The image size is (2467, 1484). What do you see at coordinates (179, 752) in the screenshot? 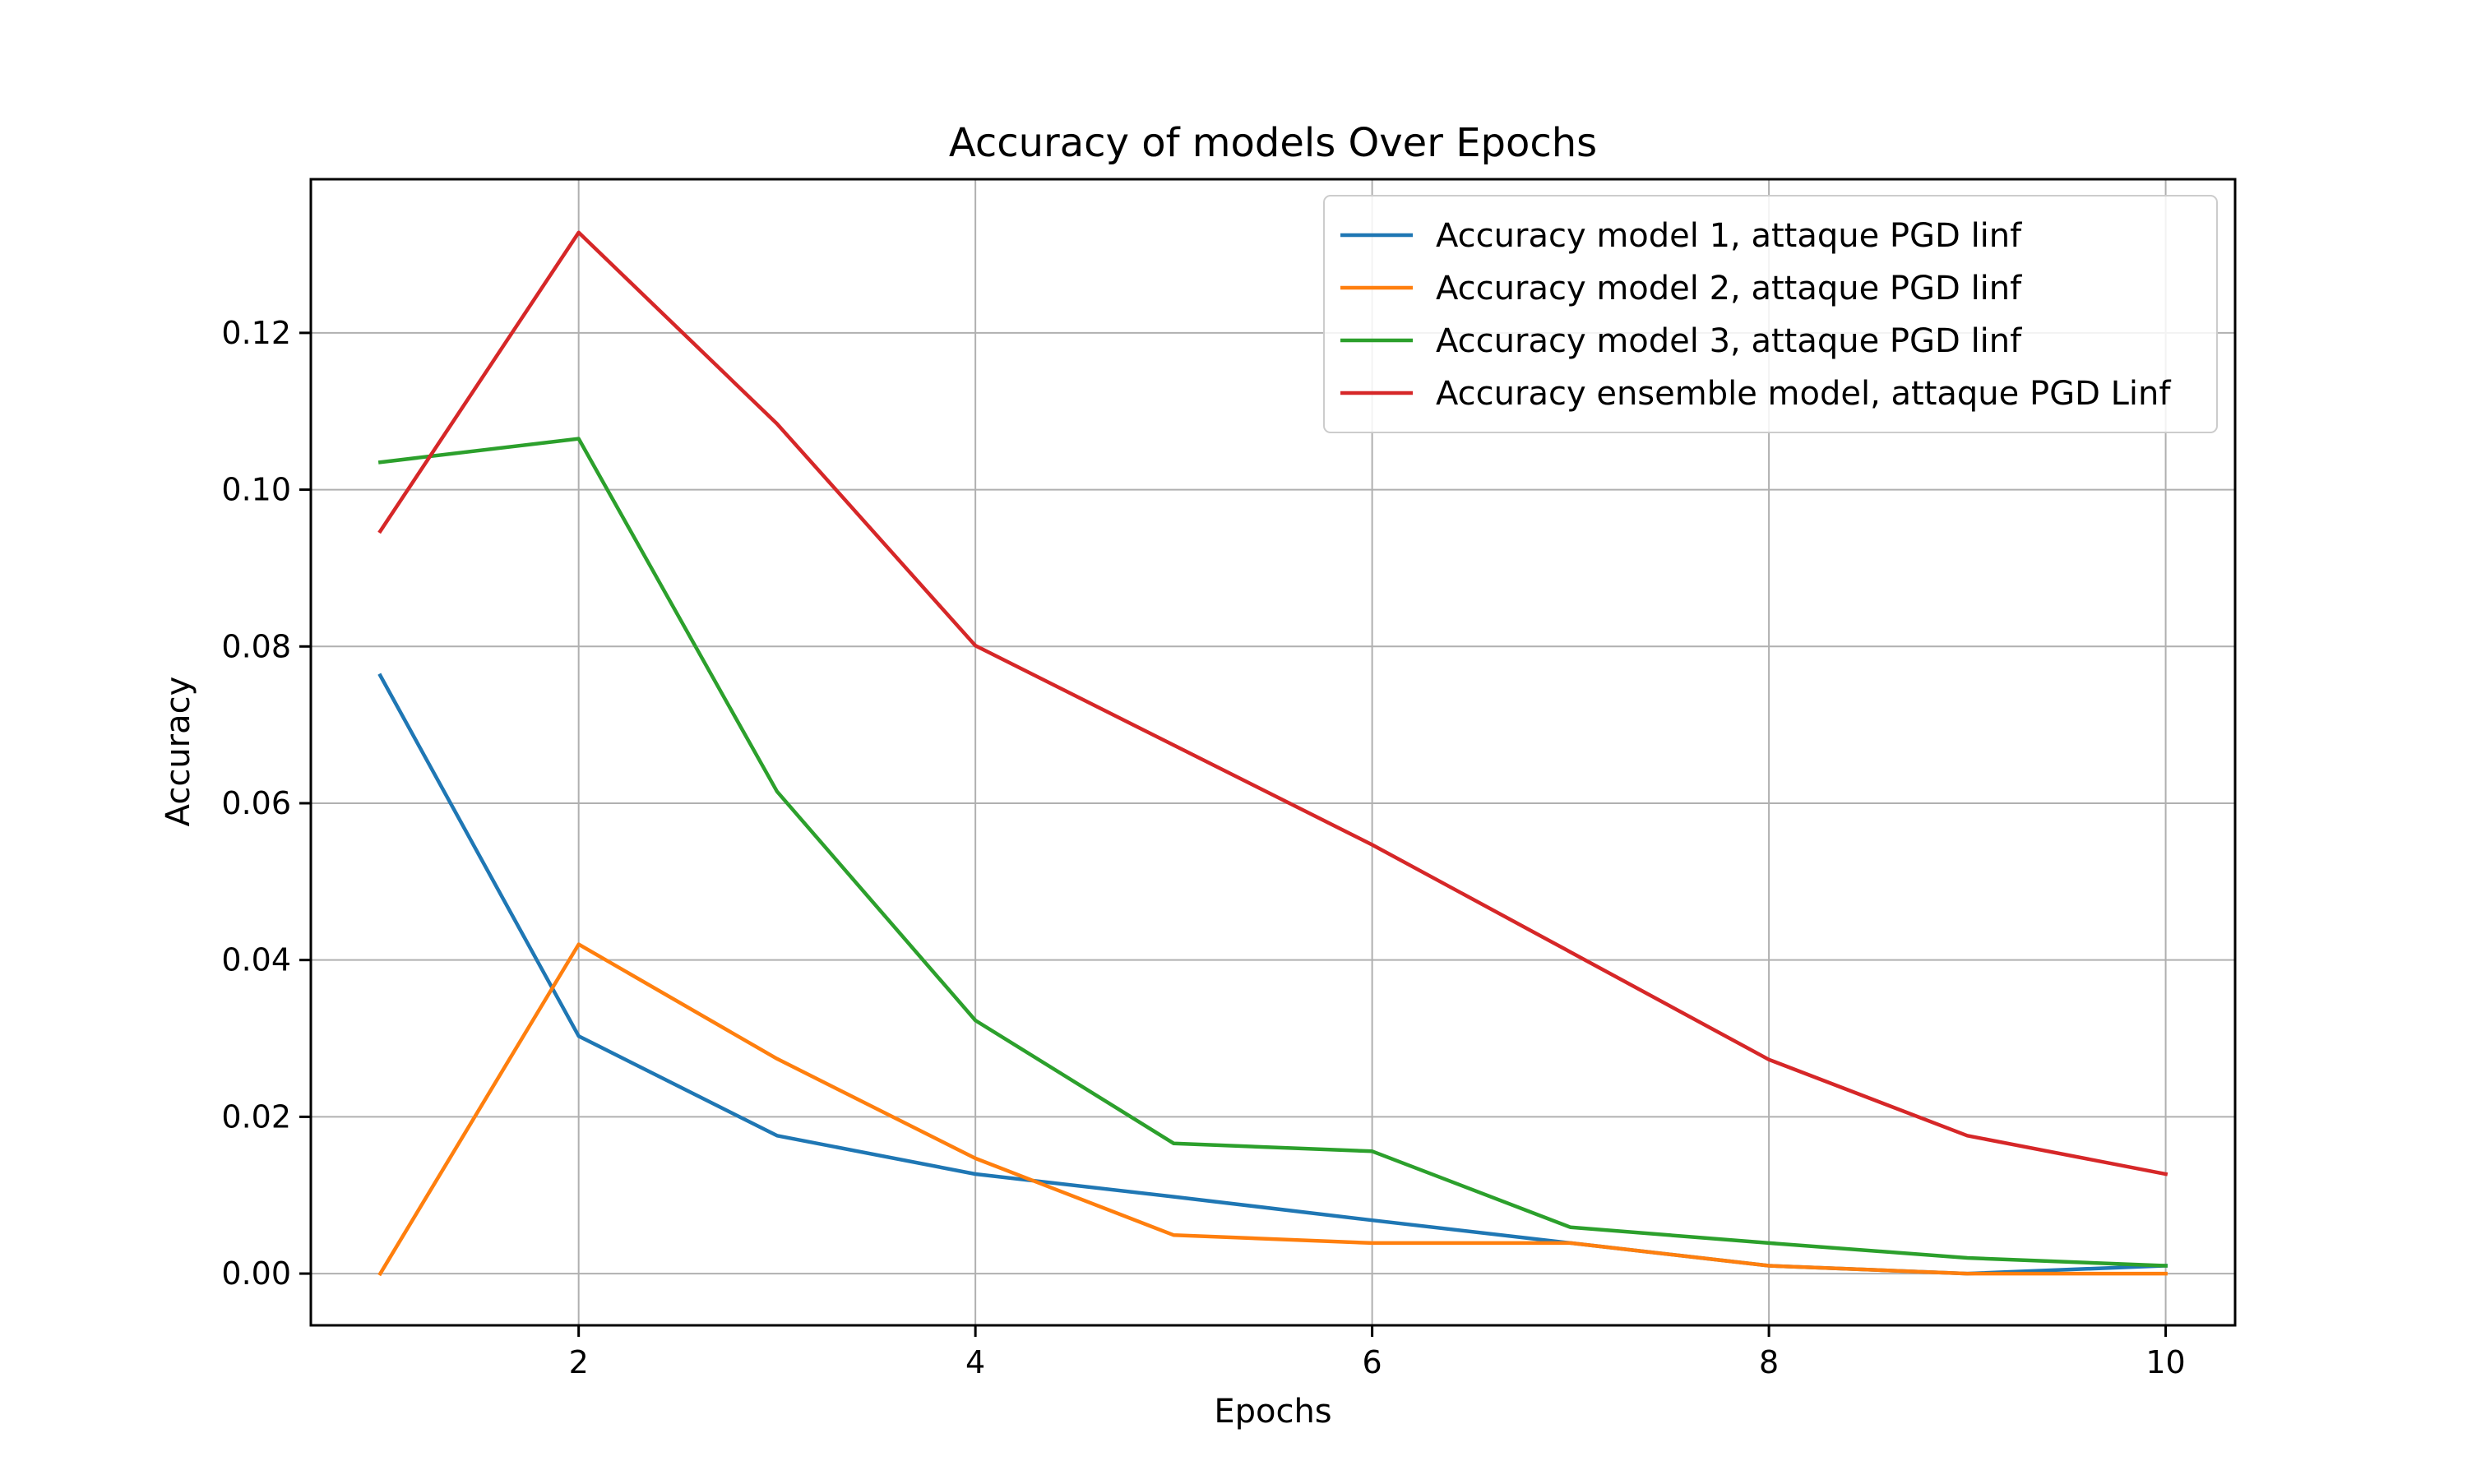
I see `y-axis-label: Accuracy` at bounding box center [179, 752].